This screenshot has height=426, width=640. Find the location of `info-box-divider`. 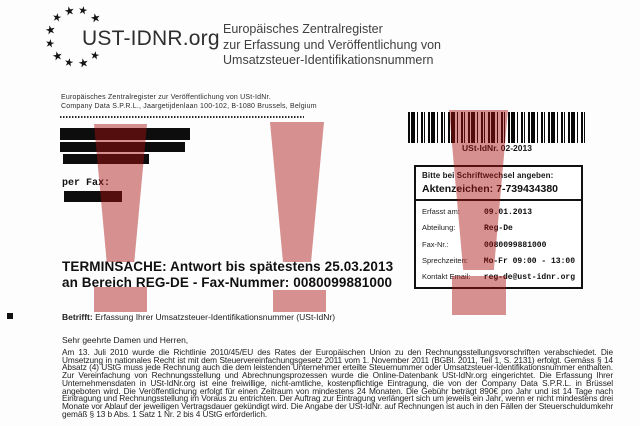

info-box-divider is located at coordinates (498, 200).